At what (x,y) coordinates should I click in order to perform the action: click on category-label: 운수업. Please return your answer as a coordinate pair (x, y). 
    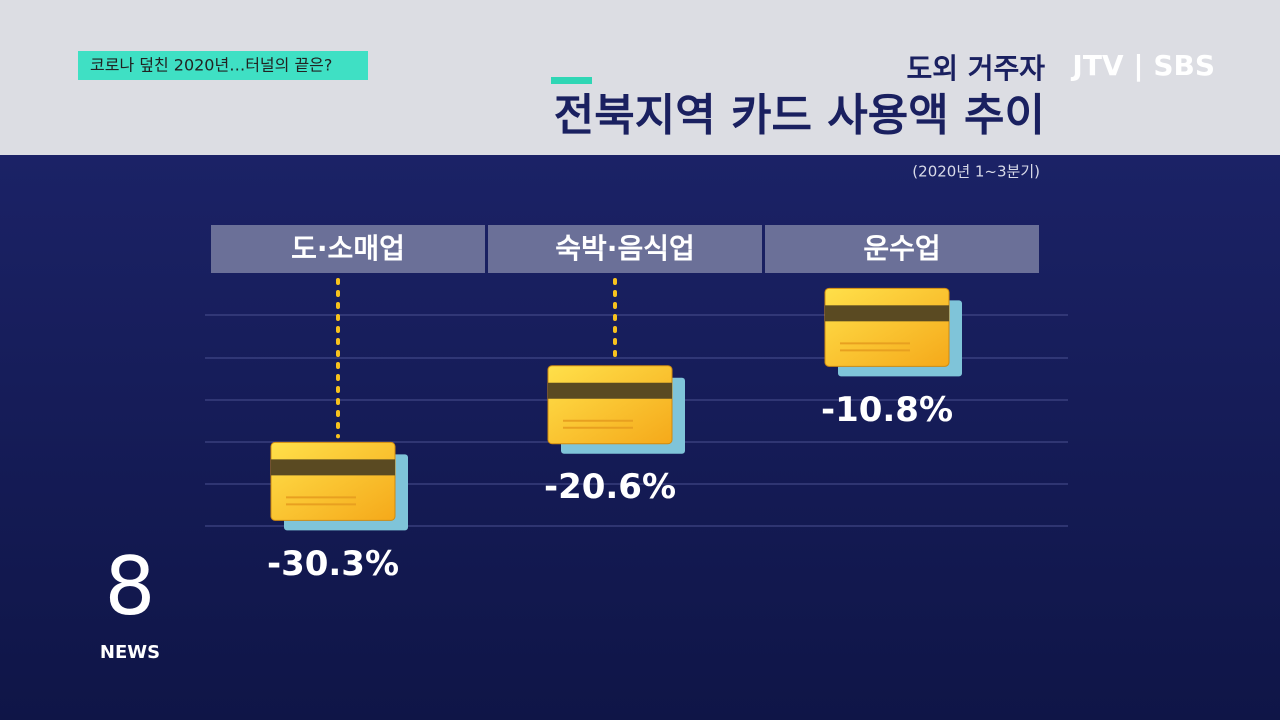
    Looking at the image, I should click on (901, 248).